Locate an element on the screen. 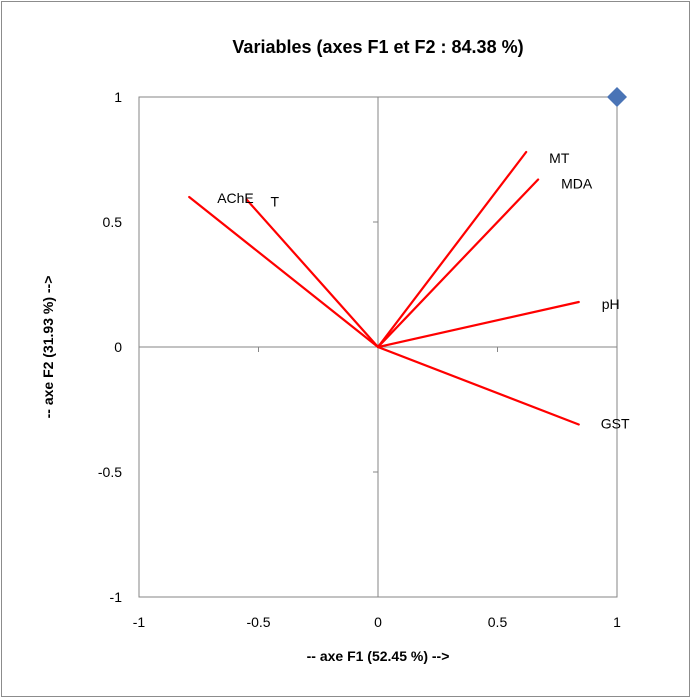 This screenshot has width=693, height=700. data-points is located at coordinates (617, 97).